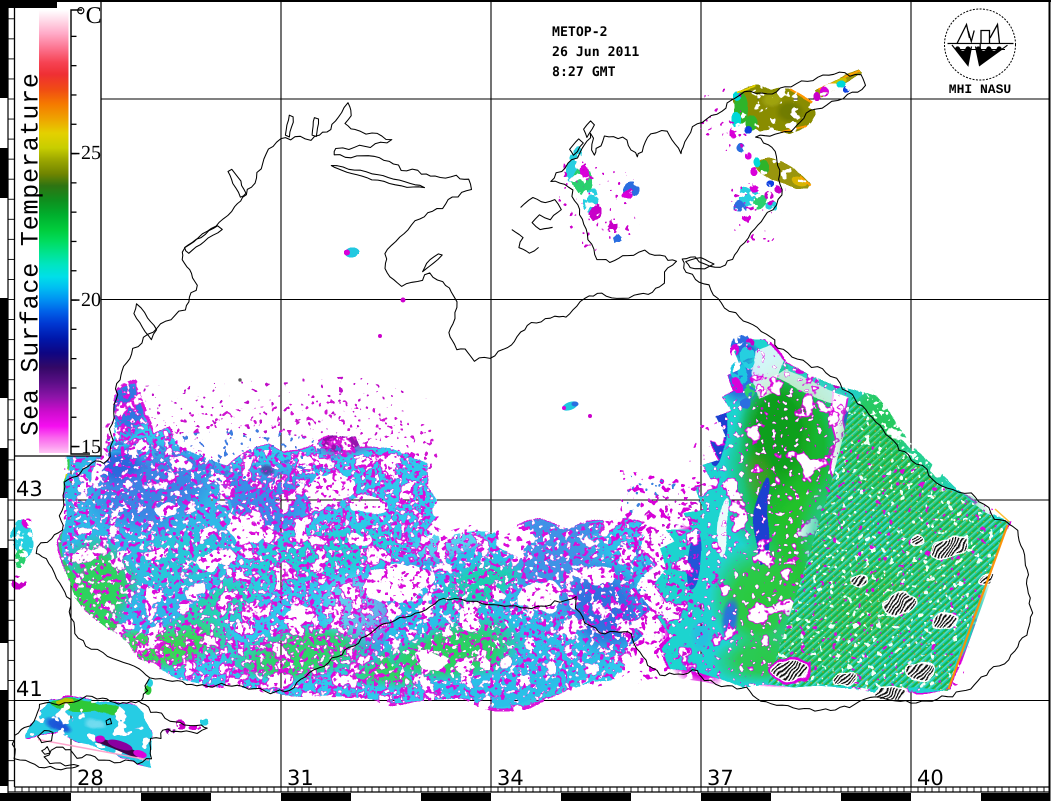 The width and height of the screenshot is (1051, 801). What do you see at coordinates (780, 175) in the screenshot?
I see `azov-south-arm` at bounding box center [780, 175].